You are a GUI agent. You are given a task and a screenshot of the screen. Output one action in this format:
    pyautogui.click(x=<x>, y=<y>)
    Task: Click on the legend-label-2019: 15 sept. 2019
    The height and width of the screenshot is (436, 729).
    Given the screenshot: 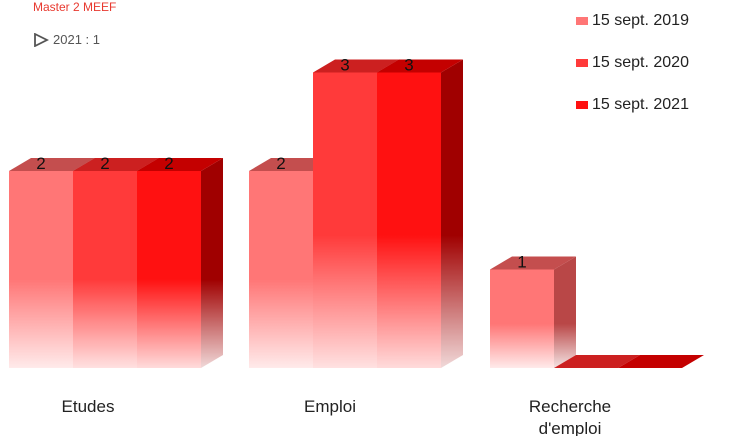 What is the action you would take?
    pyautogui.click(x=640, y=20)
    